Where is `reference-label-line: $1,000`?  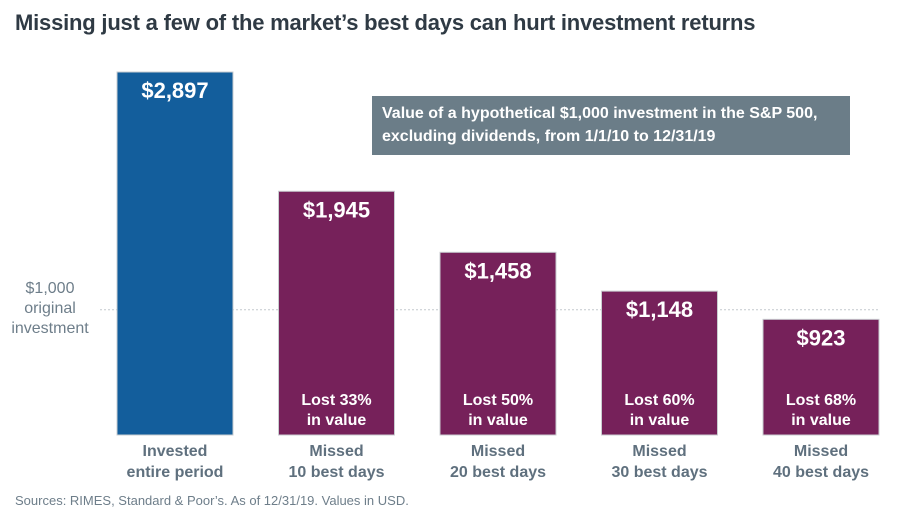 reference-label-line: $1,000 is located at coordinates (50, 288).